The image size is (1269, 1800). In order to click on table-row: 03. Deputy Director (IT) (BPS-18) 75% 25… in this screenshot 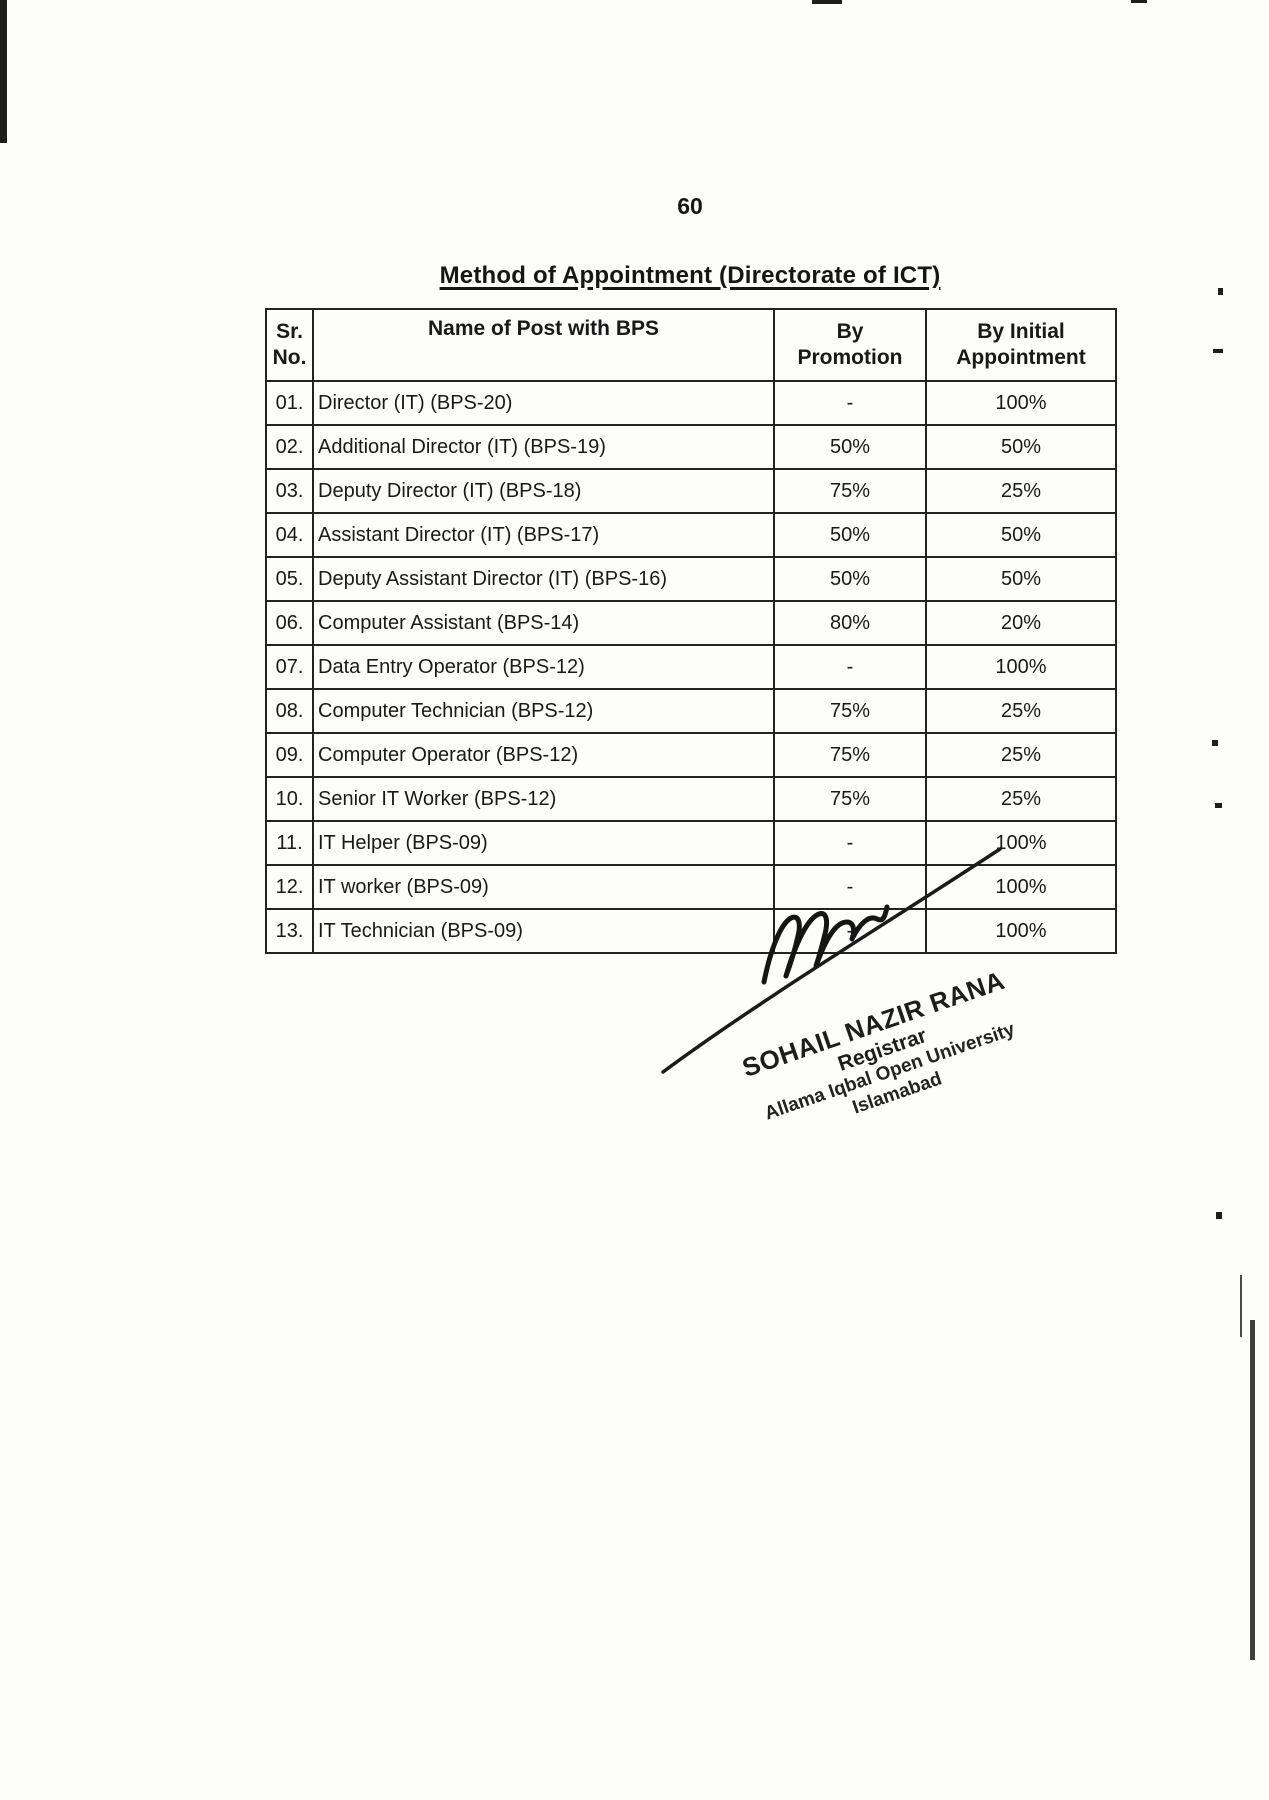, I will do `click(691, 491)`.